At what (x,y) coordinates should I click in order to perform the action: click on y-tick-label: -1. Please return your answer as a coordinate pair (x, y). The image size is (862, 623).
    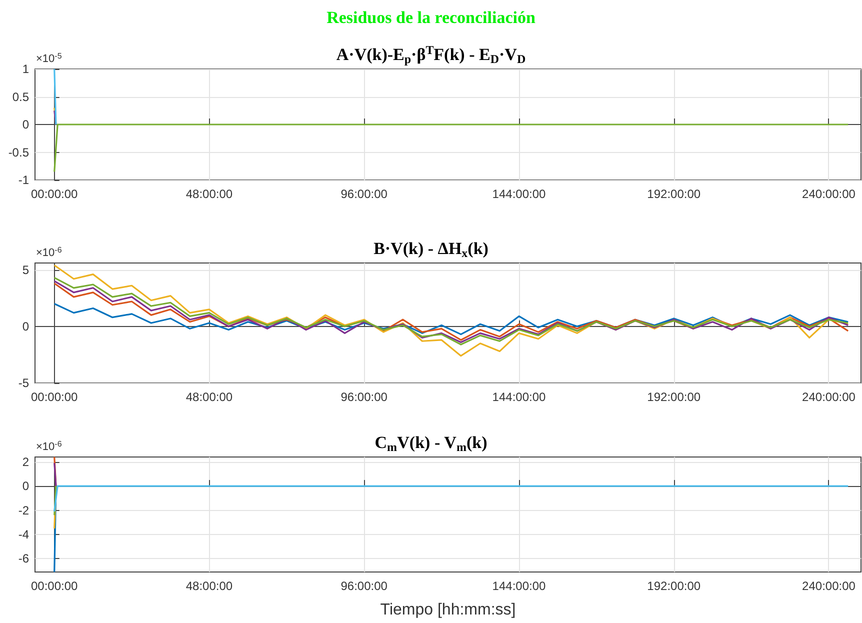
    Looking at the image, I should click on (24, 180).